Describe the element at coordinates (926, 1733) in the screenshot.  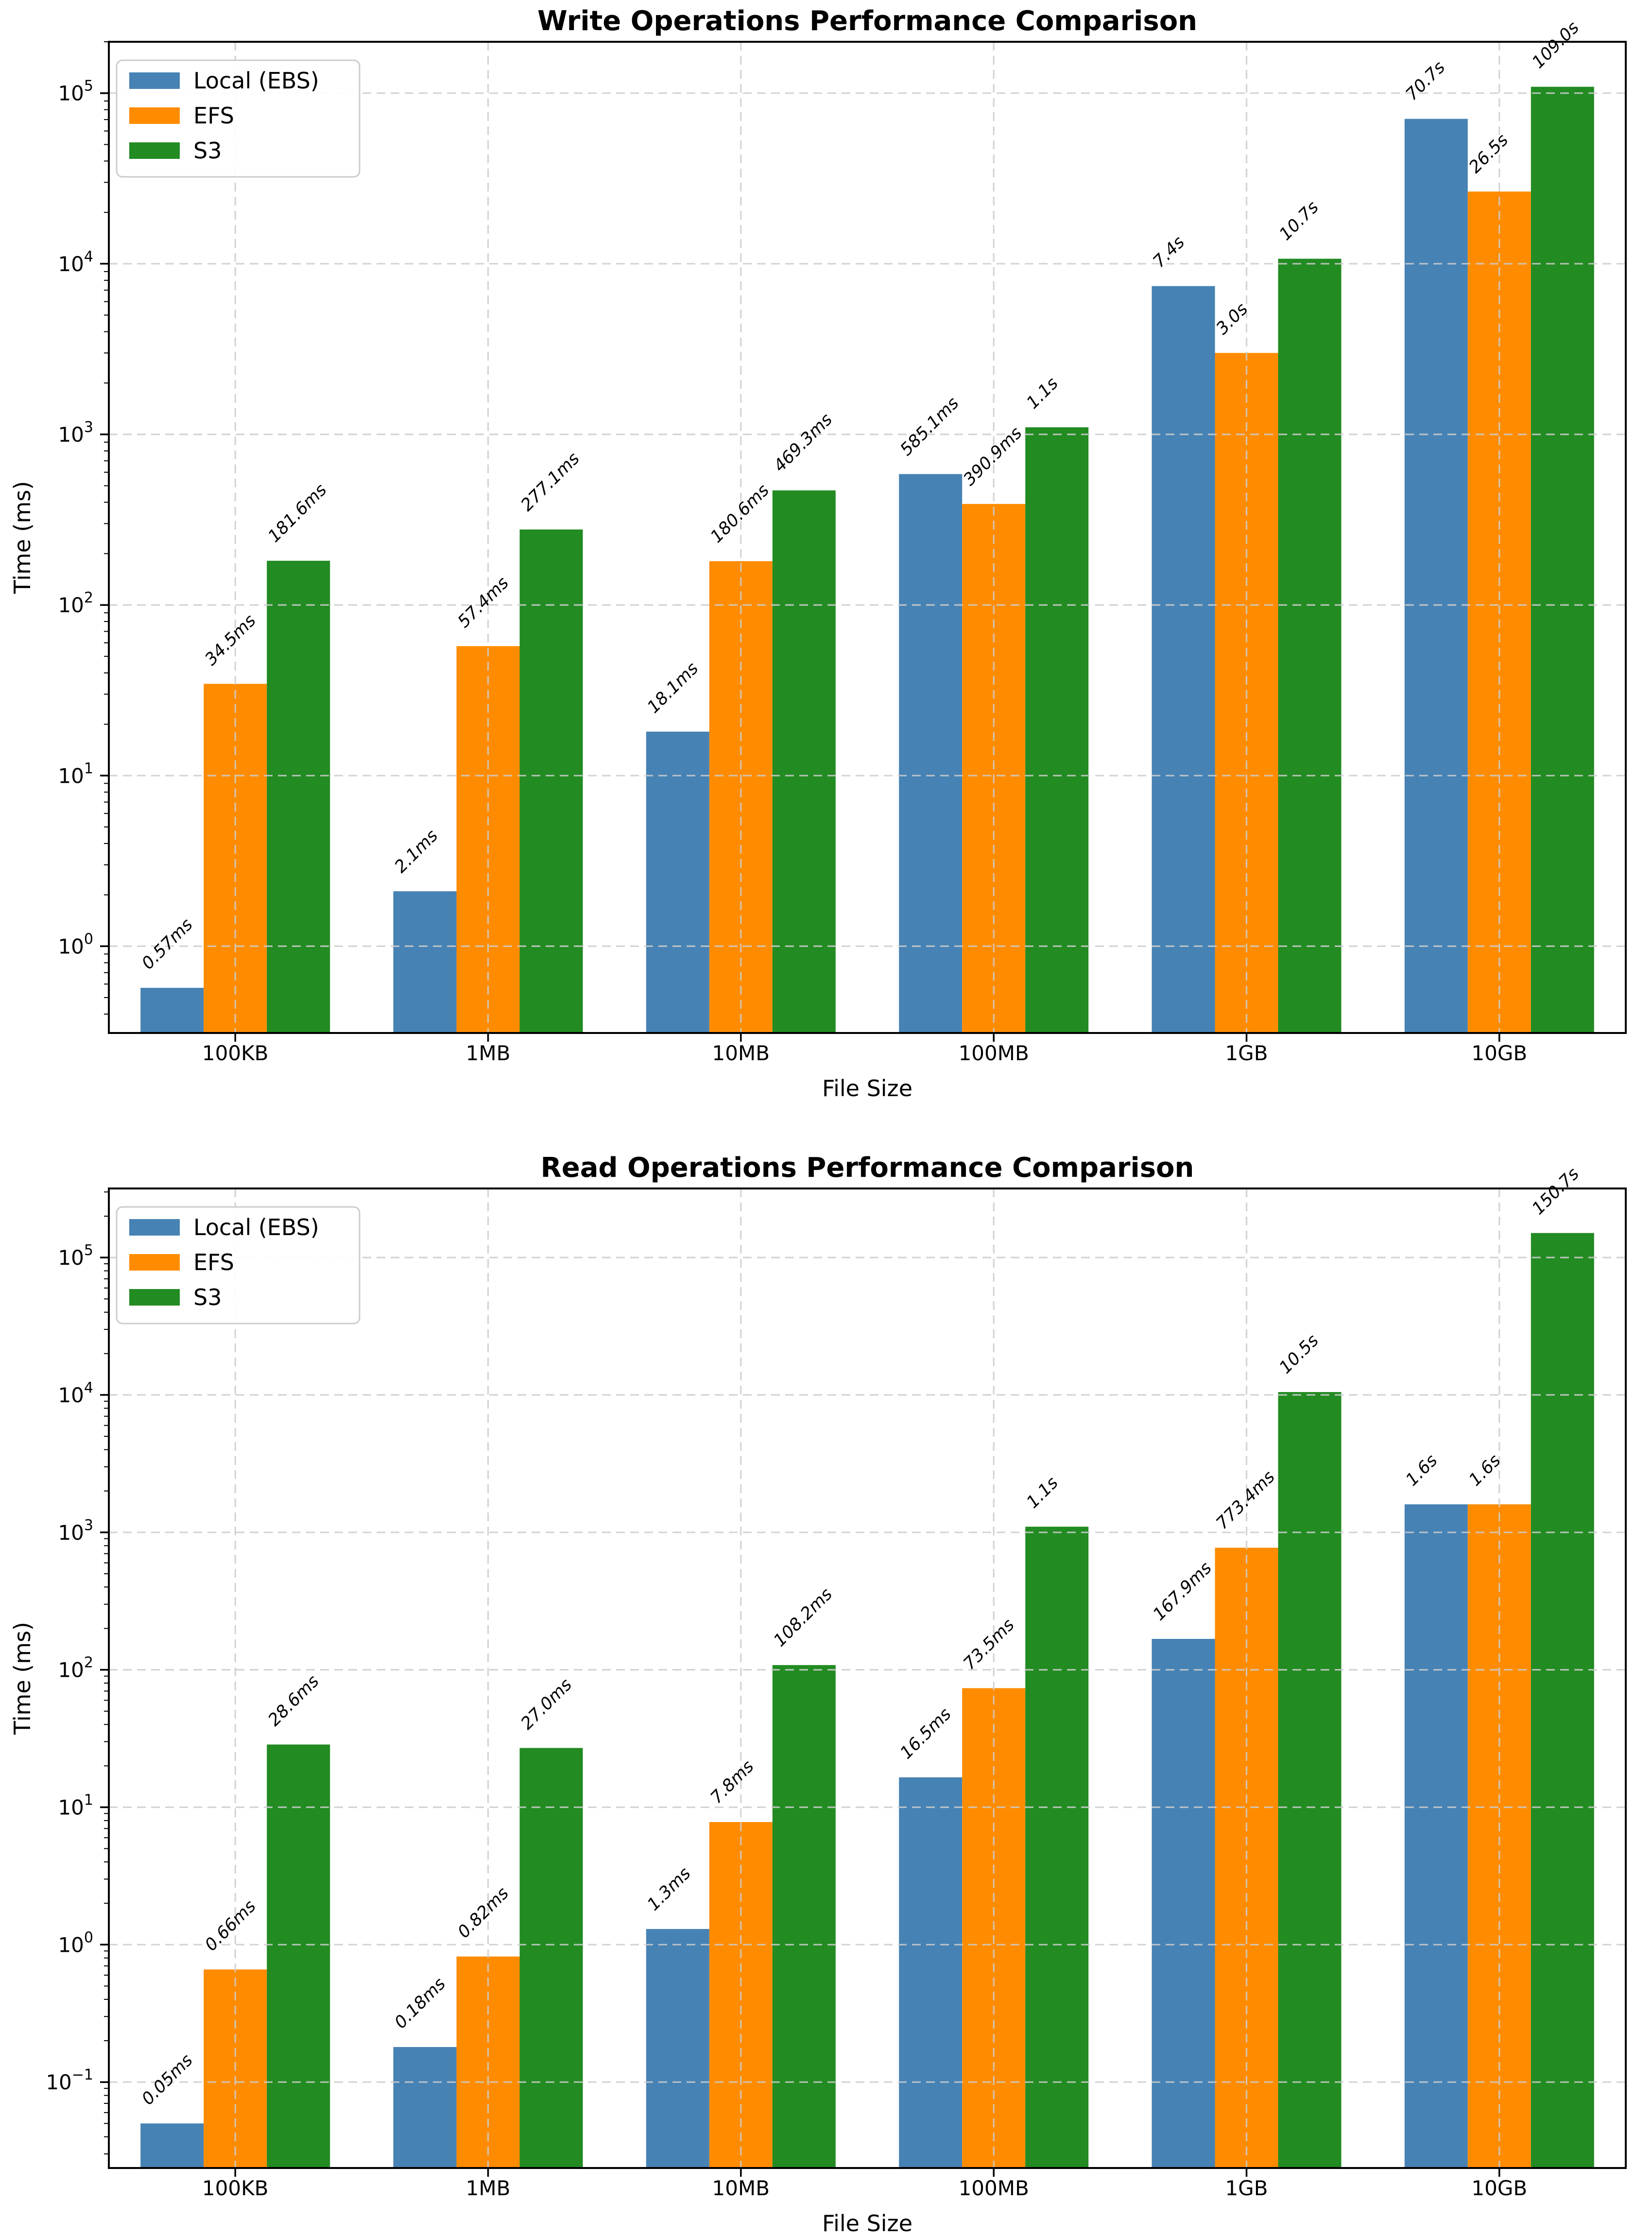
I see `bar-value-label: 16.5ms` at that location.